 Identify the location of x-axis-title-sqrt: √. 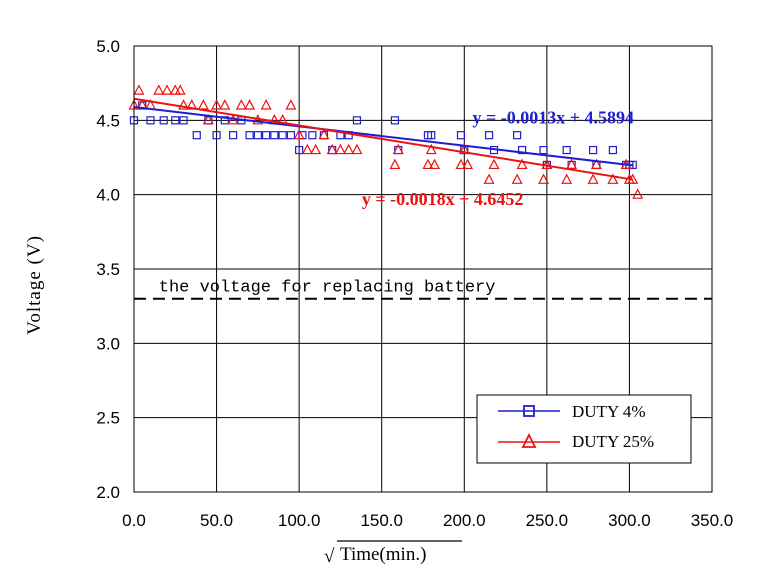
(329, 556).